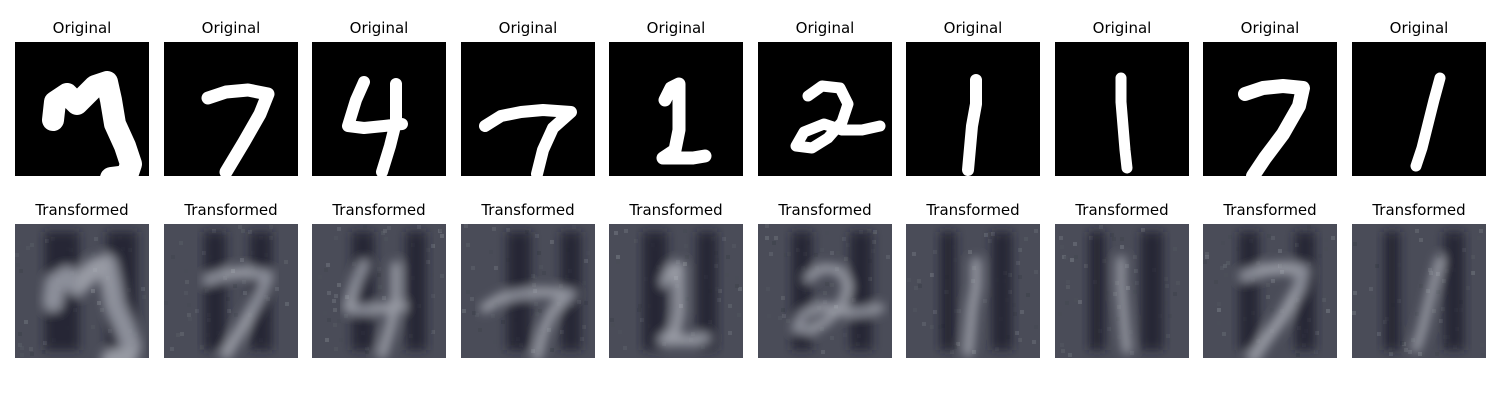 The width and height of the screenshot is (1500, 400). I want to click on original-digit-4-svg, so click(379, 109).